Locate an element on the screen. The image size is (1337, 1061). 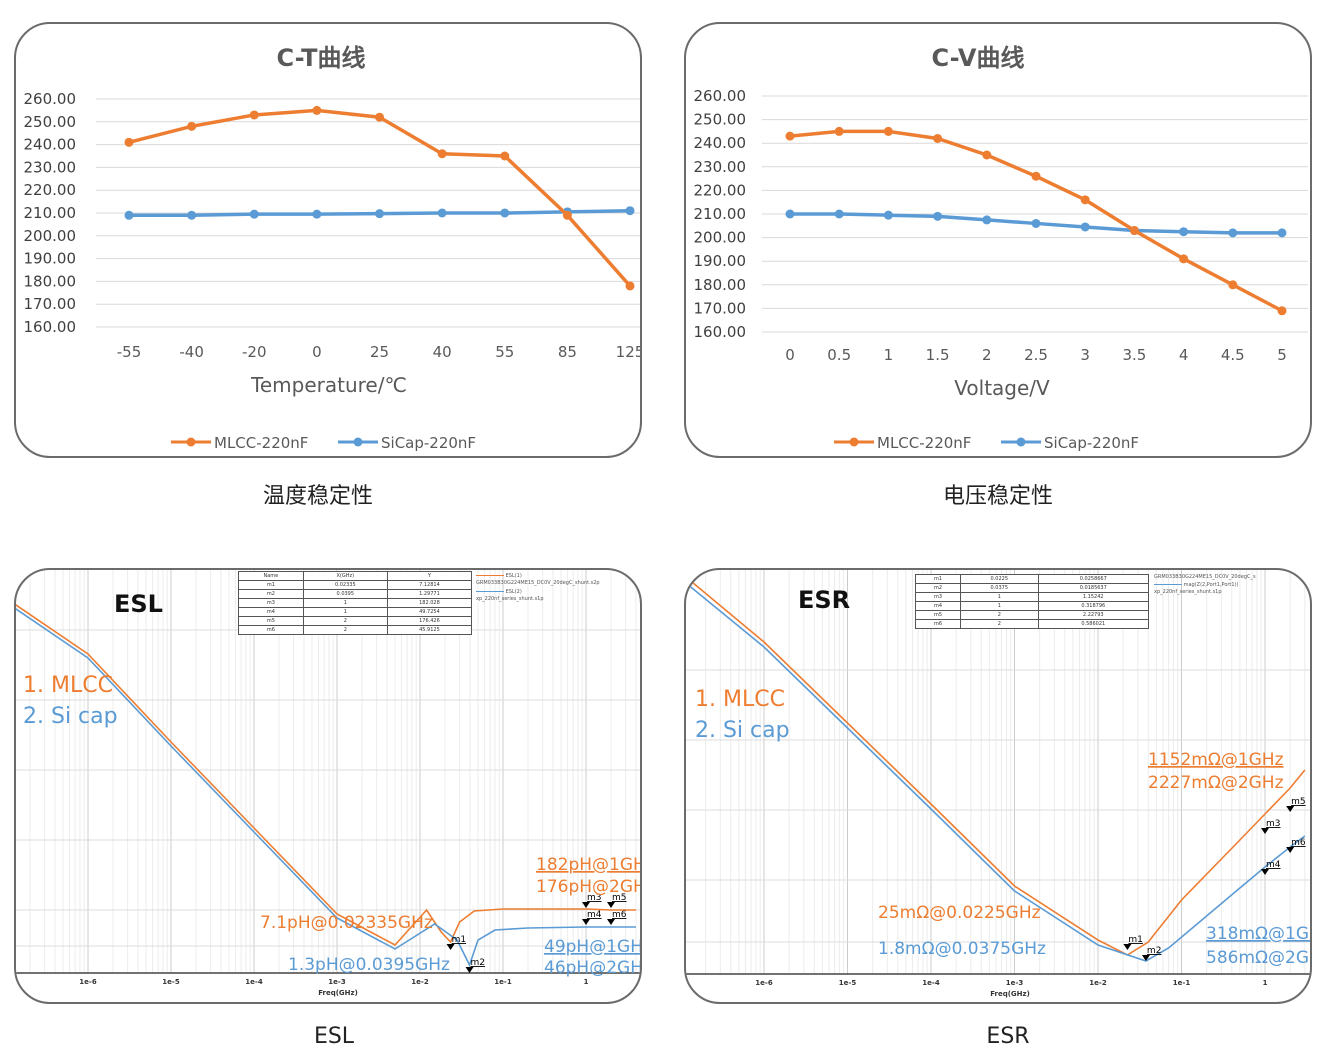
legend-label: SiCap-220nF is located at coordinates (428, 443).